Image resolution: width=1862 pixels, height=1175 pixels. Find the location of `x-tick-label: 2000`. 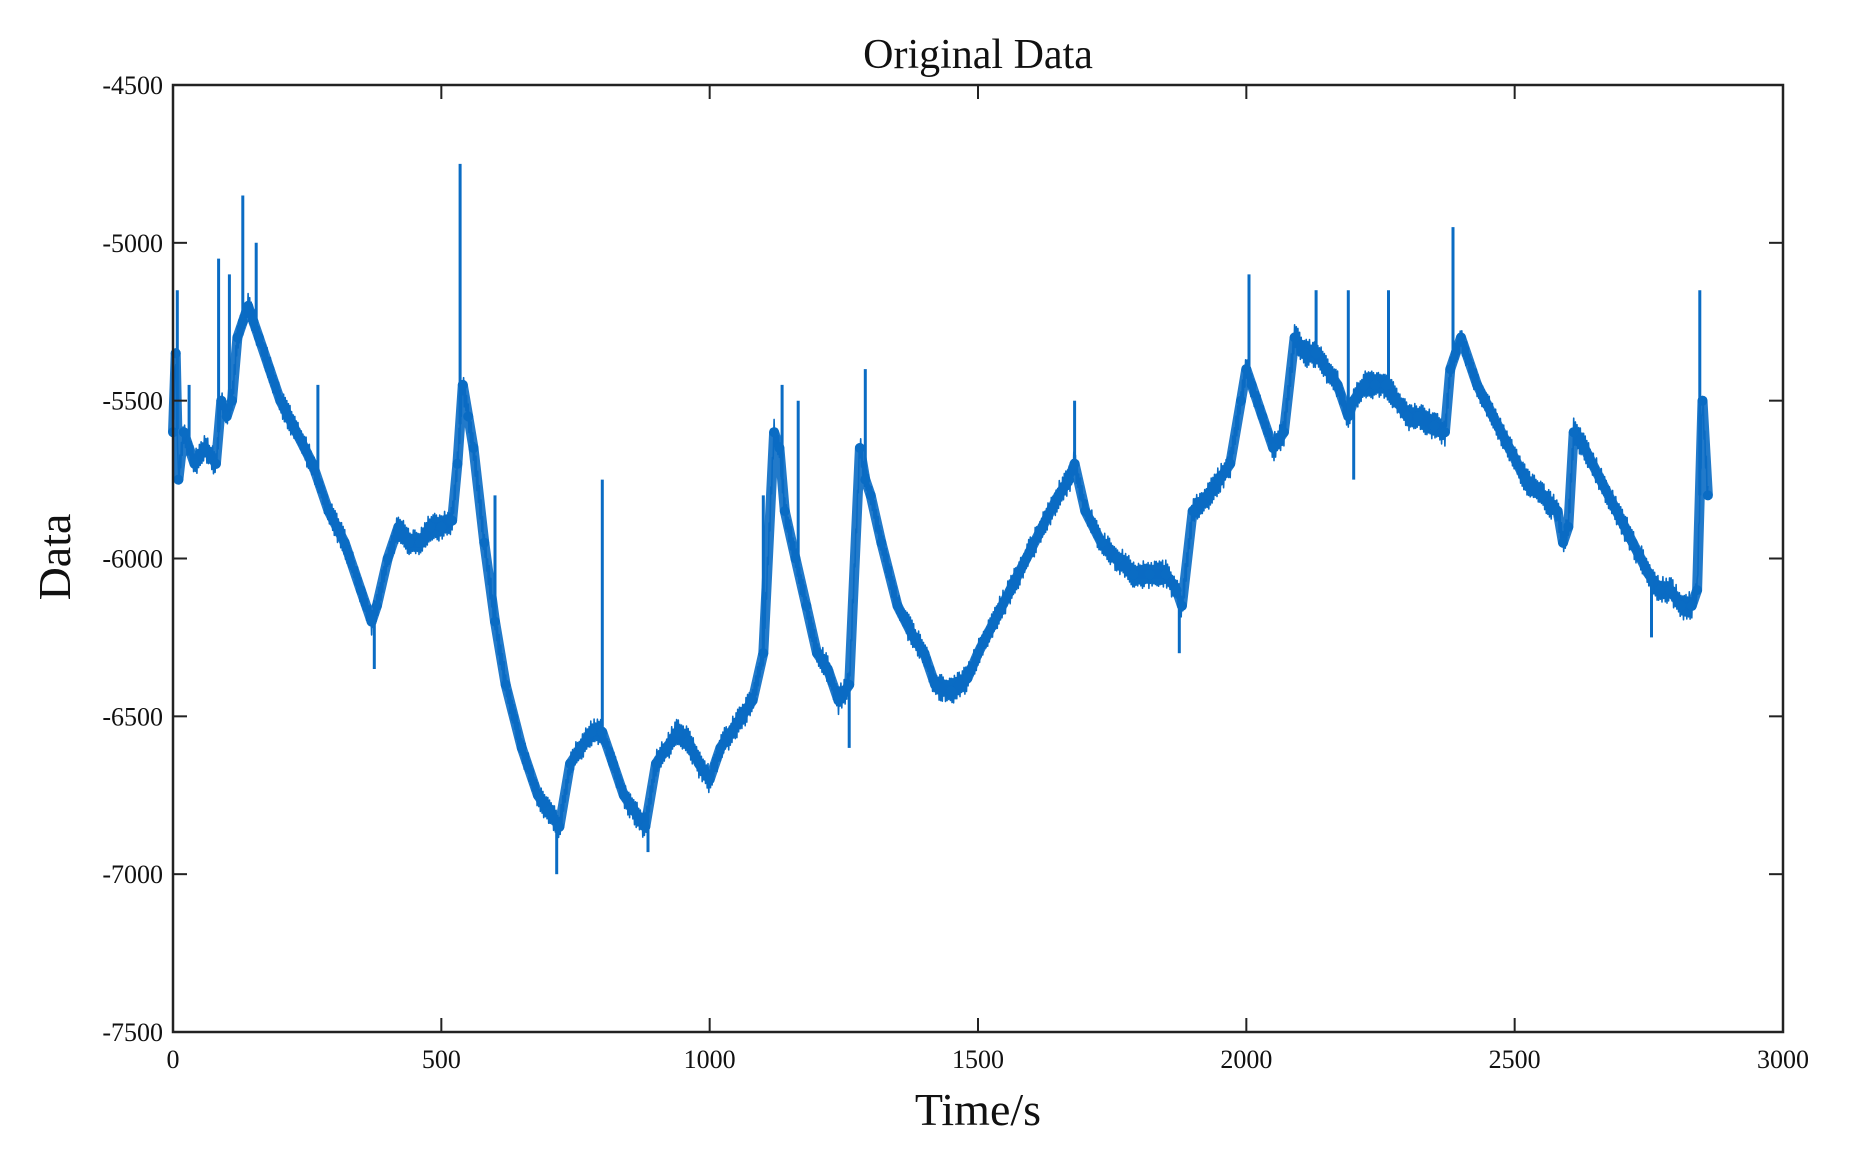

x-tick-label: 2000 is located at coordinates (1246, 1059).